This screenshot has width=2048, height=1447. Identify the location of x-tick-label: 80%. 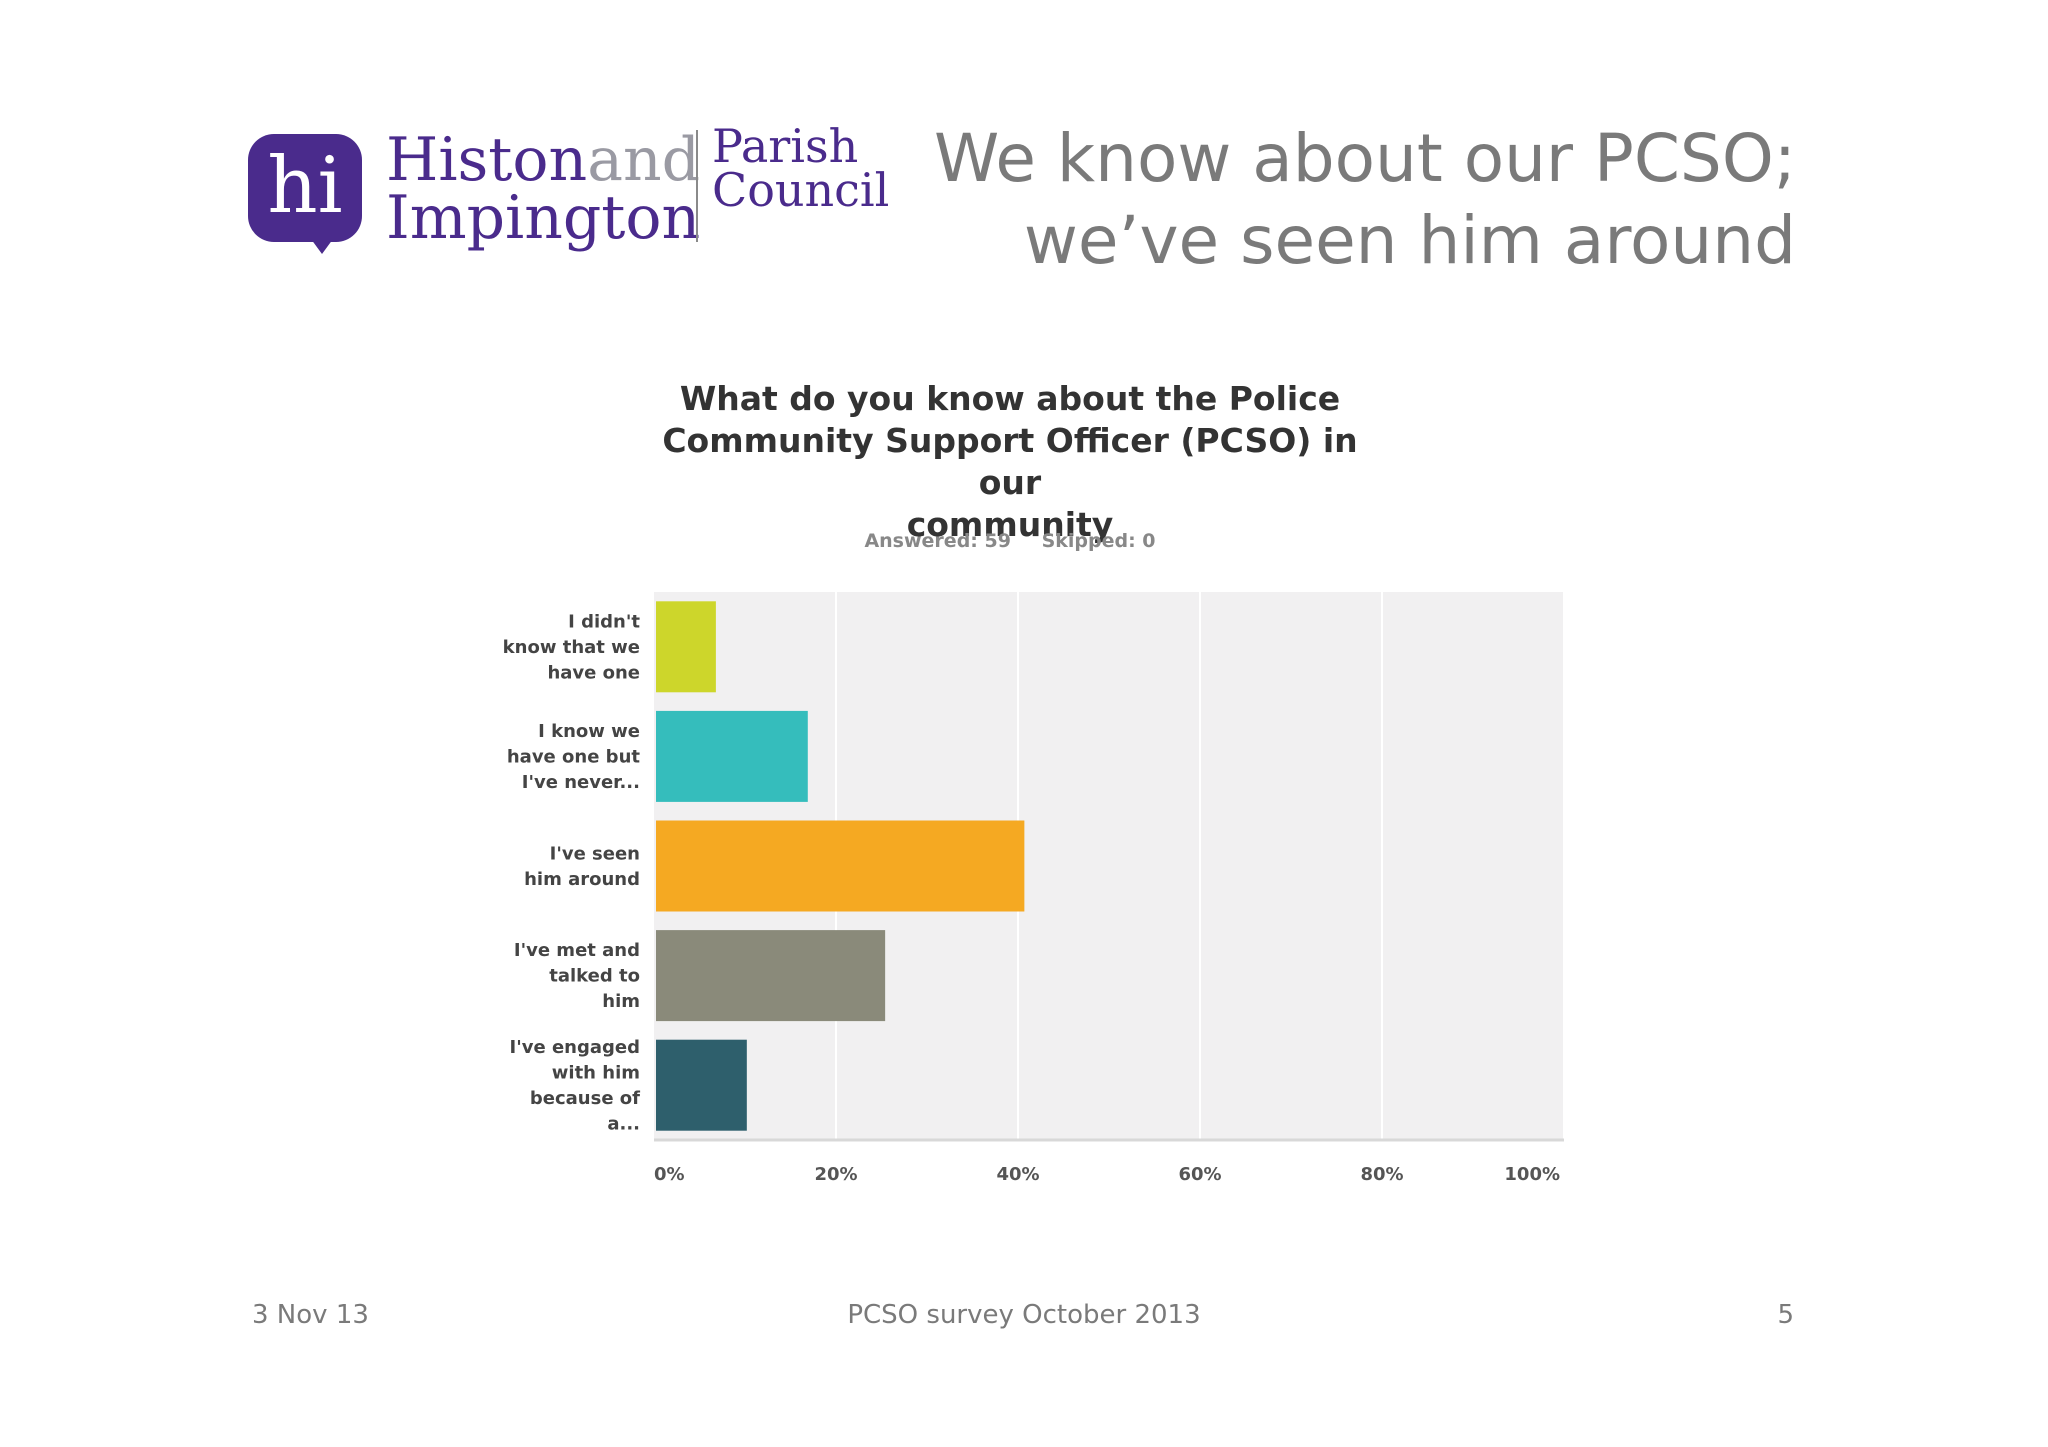
(1381, 1174).